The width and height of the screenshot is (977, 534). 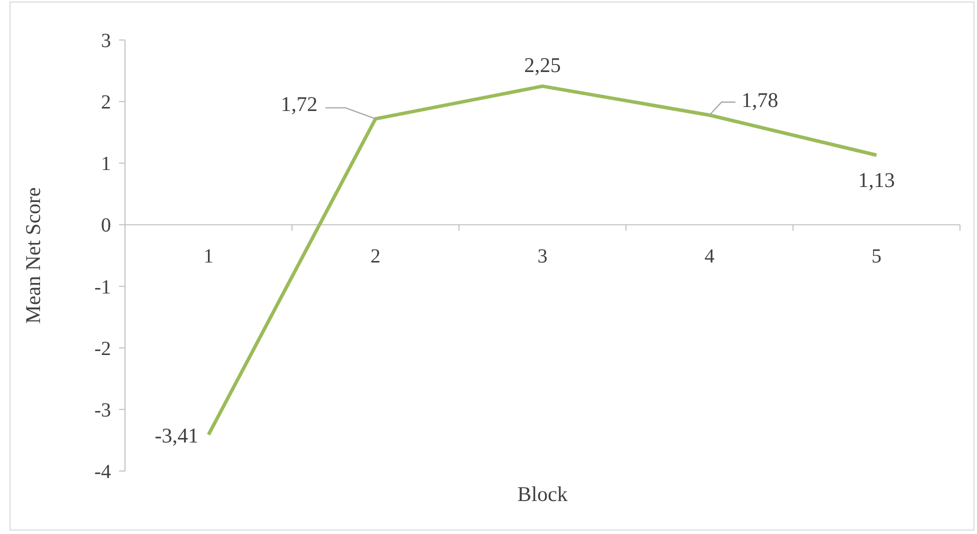 I want to click on y-tick-label: 2, so click(x=106, y=103).